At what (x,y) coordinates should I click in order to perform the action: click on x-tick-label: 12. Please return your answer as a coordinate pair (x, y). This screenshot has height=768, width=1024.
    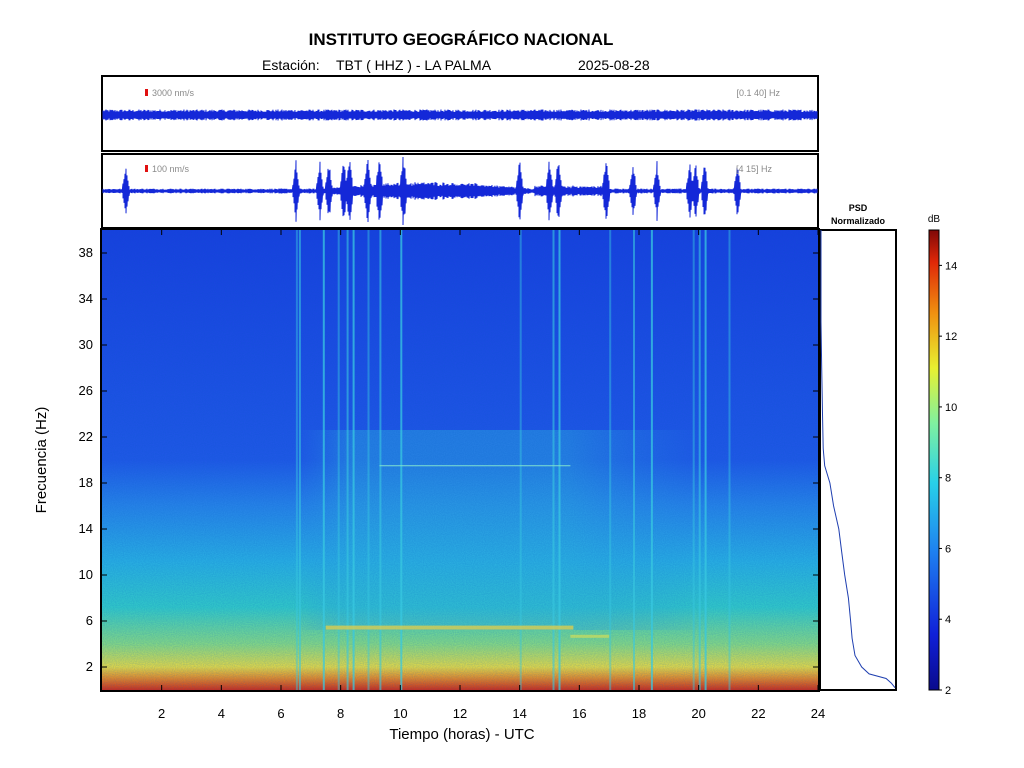
    Looking at the image, I should click on (460, 713).